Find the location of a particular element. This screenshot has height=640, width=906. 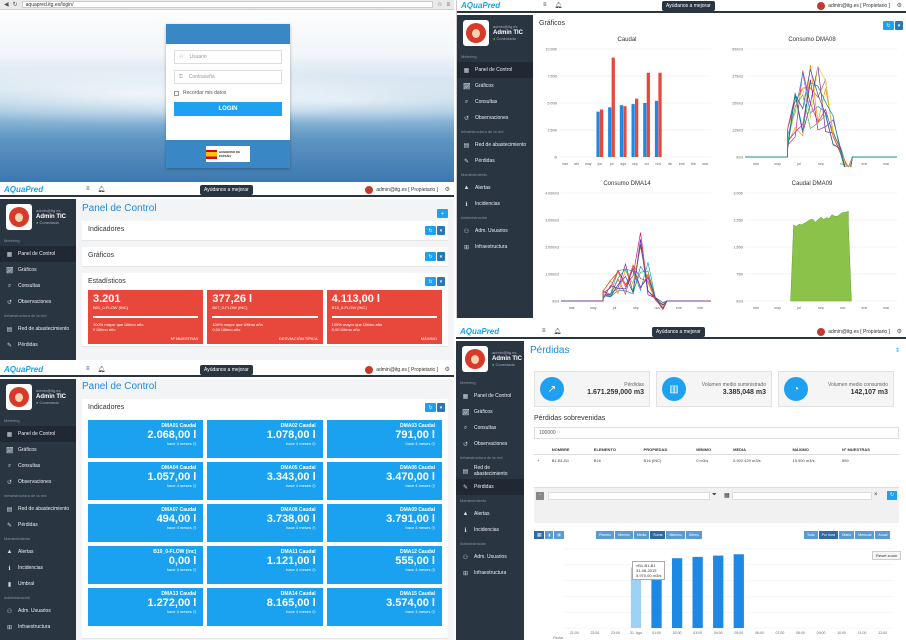

add-button: + is located at coordinates (442, 213).